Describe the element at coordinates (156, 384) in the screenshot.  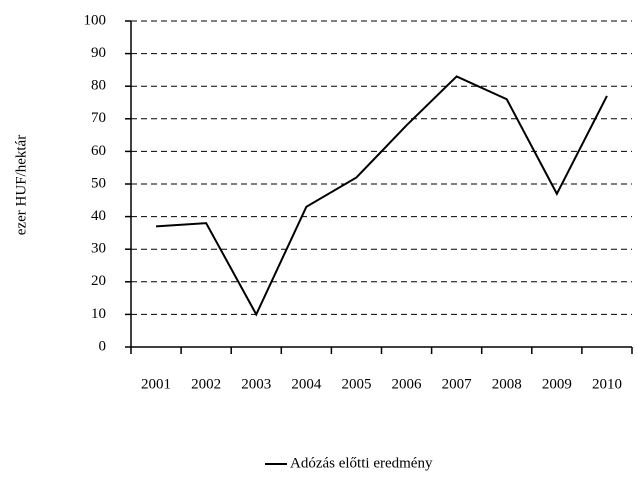
I see `x-tick-label: 2001` at that location.